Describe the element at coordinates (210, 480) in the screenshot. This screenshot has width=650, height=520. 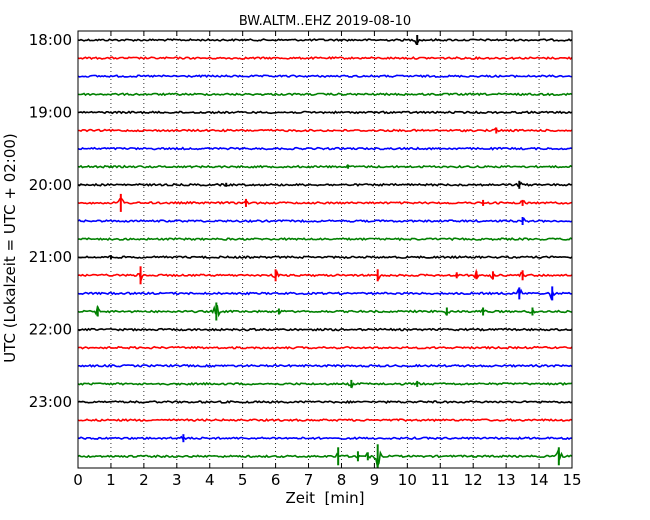
I see `x-tick-label: 4` at that location.